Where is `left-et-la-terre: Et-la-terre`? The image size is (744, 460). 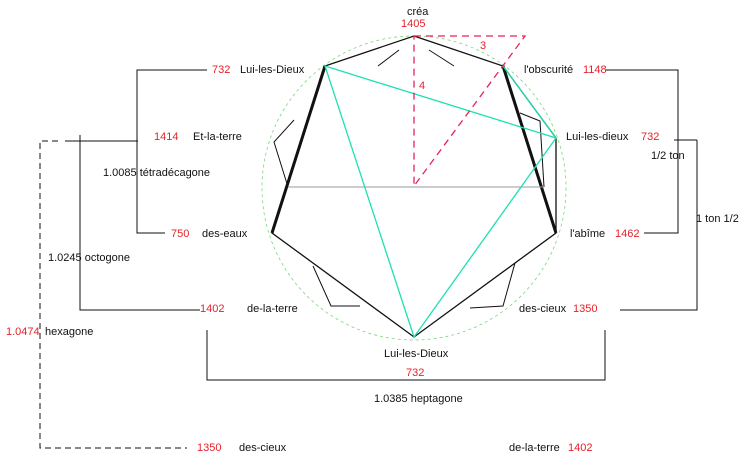
left-et-la-terre: Et-la-terre is located at coordinates (217, 137).